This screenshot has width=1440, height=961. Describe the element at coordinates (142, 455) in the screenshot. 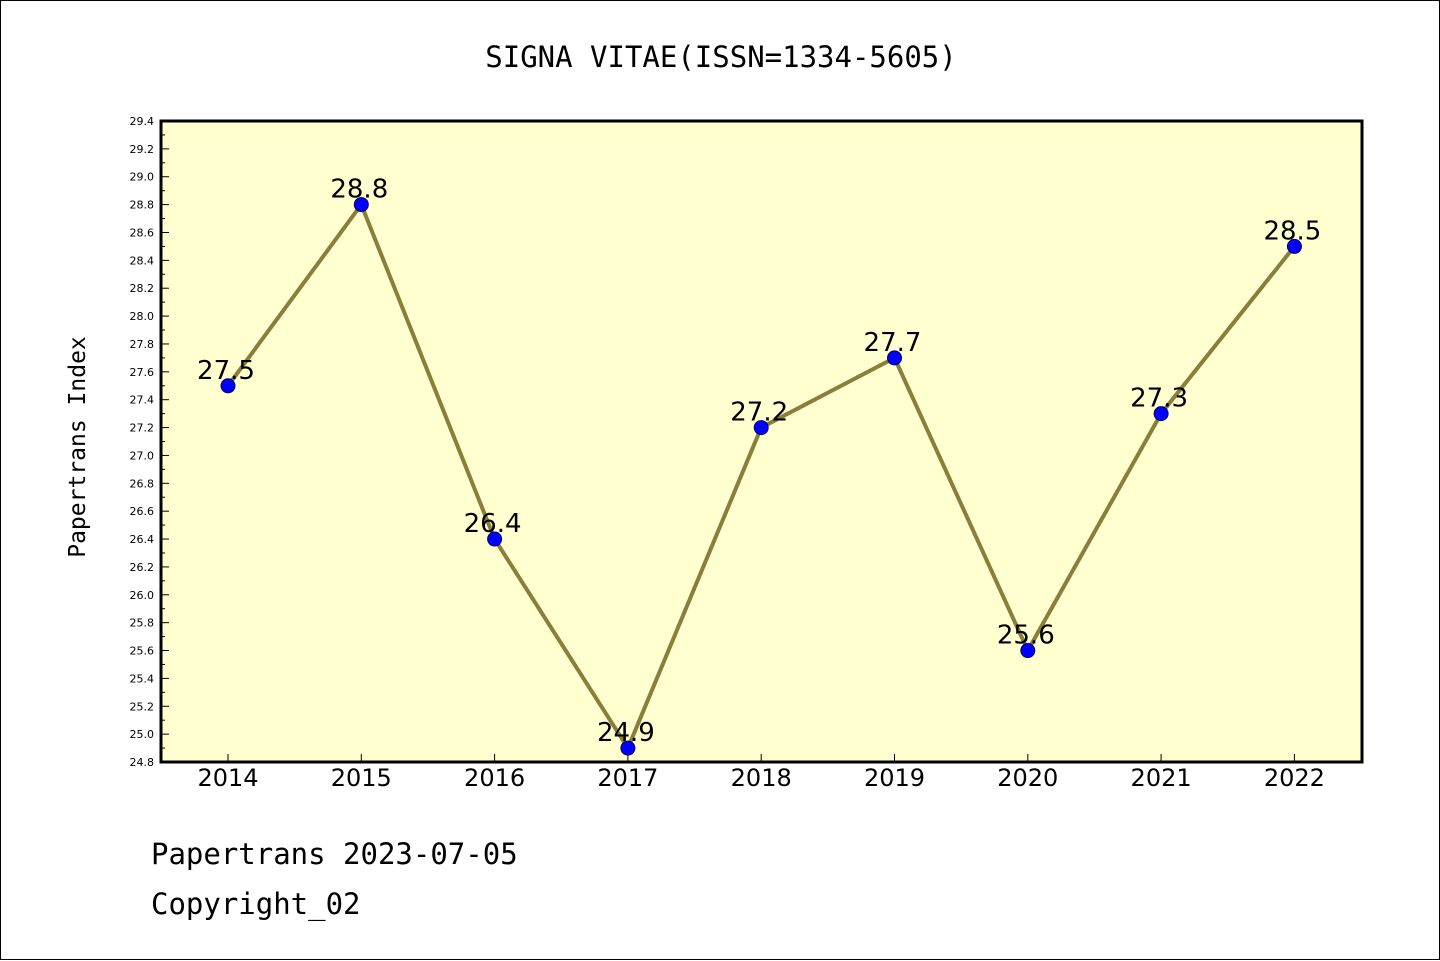

I see `y-tick-label: 27.0` at that location.